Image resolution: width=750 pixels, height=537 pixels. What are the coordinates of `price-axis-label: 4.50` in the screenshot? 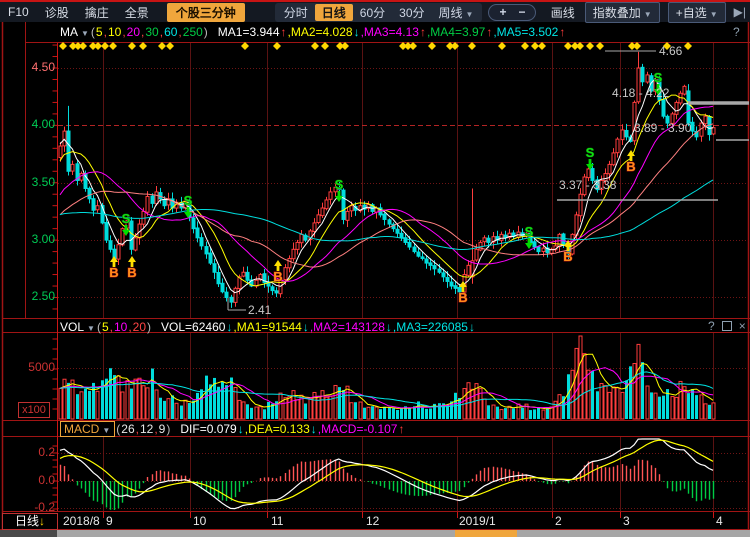 It's located at (43, 67).